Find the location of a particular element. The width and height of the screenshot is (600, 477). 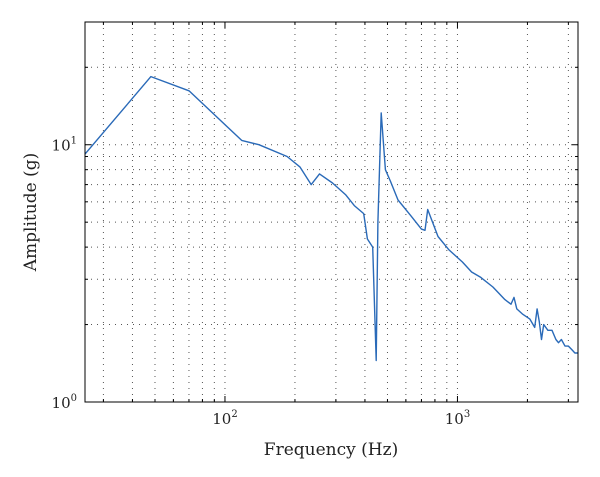

y-tick-label: 10¹ is located at coordinates (64, 145).